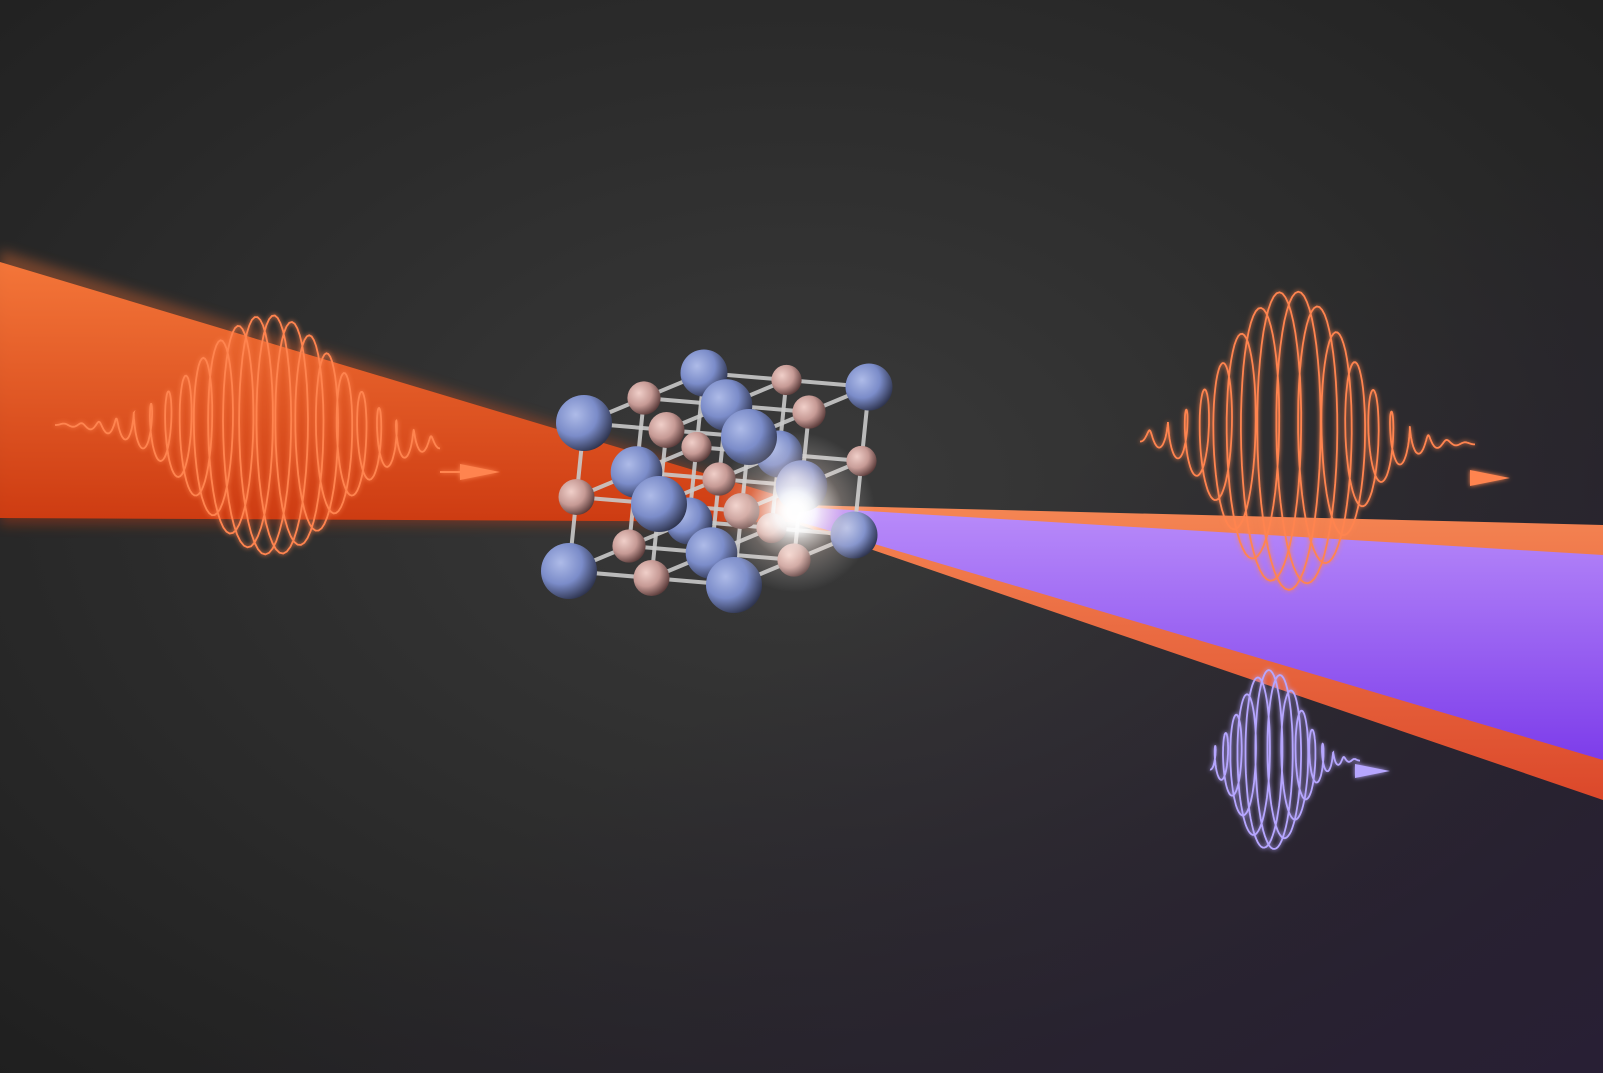  I want to click on output-harmonic-wave-arrowhead, so click(1372, 771).